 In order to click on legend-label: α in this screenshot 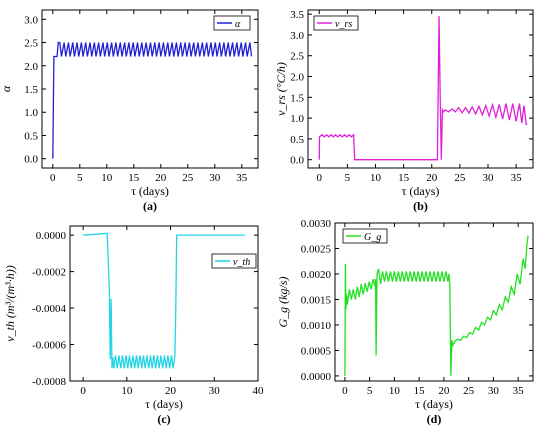, I will do `click(238, 24)`.